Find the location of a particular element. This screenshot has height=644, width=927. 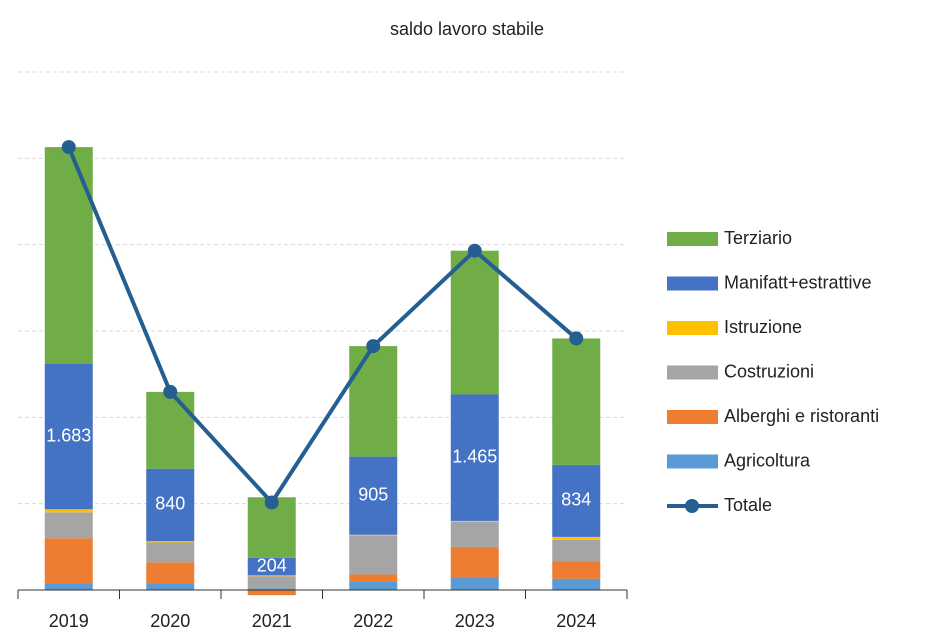

x-tick-label: 2021 is located at coordinates (272, 621).